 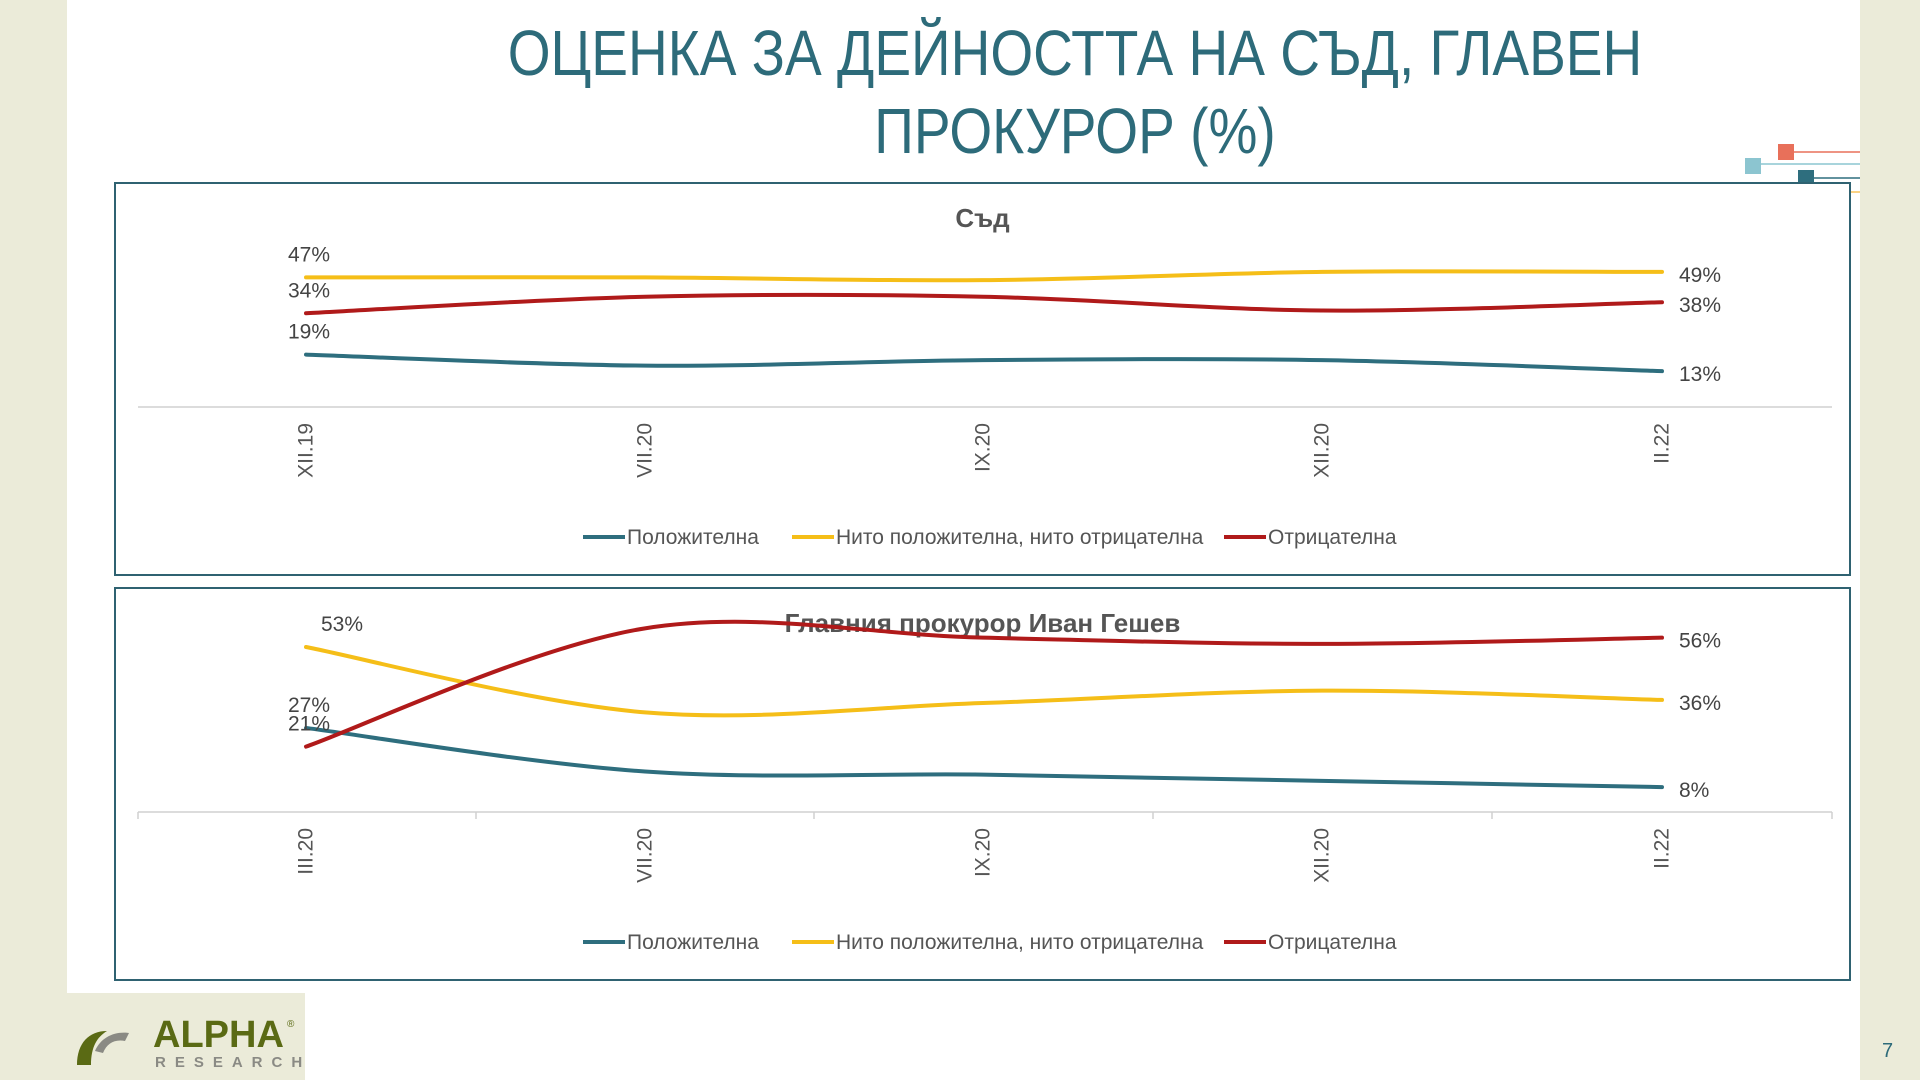 I want to click on x-tick-label: III.20, so click(x=306, y=851).